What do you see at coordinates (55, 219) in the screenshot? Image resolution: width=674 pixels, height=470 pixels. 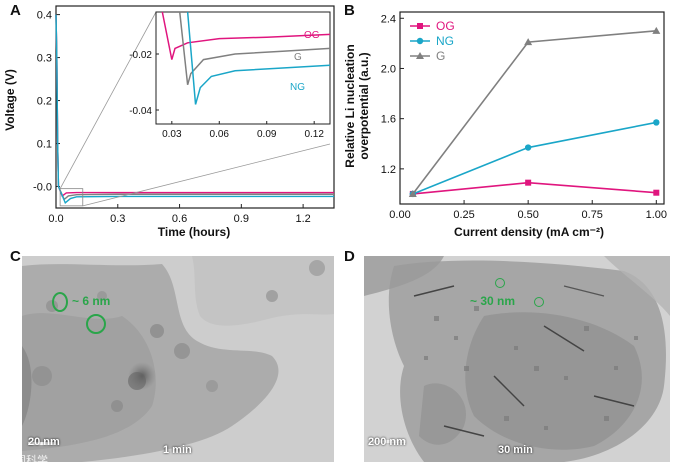 I see `chart-a-xtick-label: 0.0` at bounding box center [55, 219].